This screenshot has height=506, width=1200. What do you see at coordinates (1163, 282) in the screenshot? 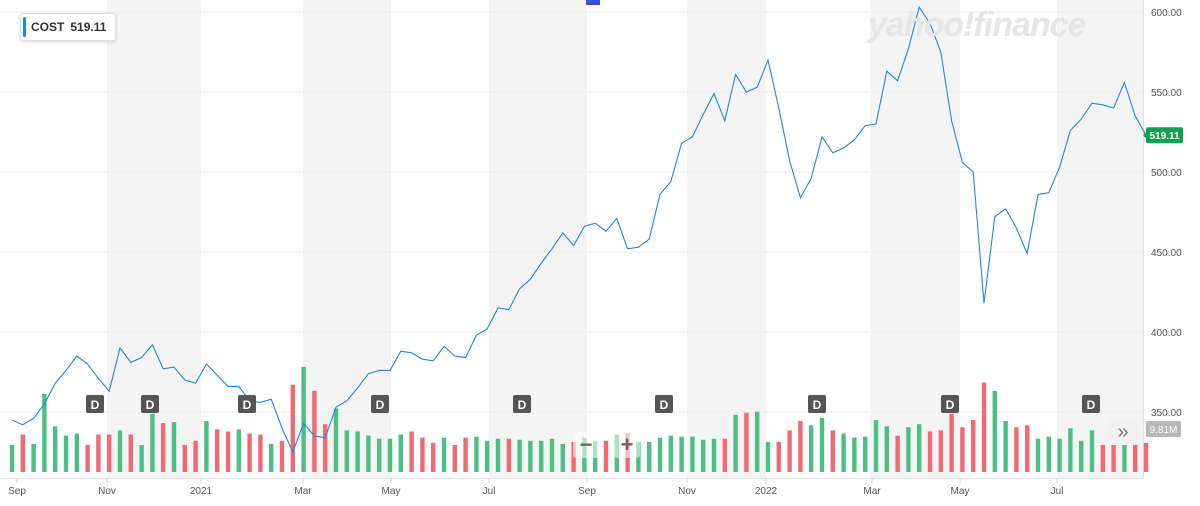
I see `value-tags: 519.11 9.81M` at bounding box center [1163, 282].